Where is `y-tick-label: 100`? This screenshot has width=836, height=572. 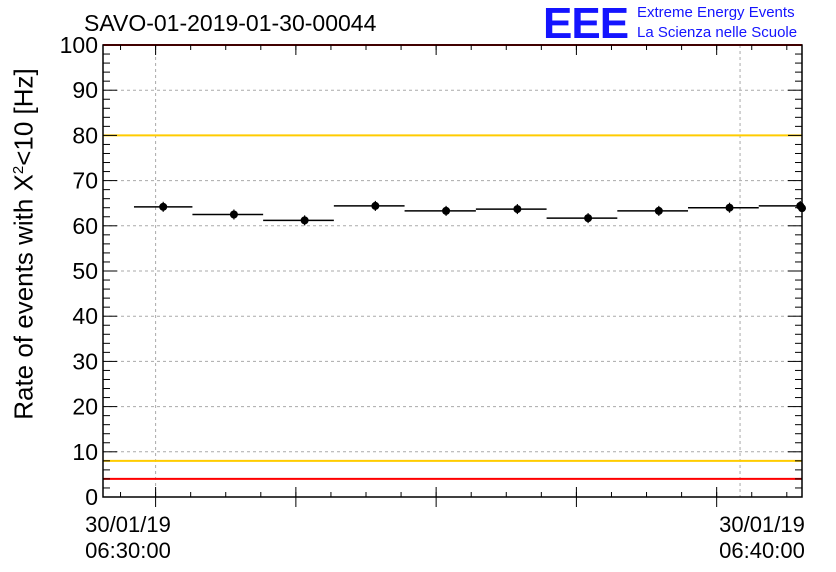
y-tick-label: 100 is located at coordinates (79, 45).